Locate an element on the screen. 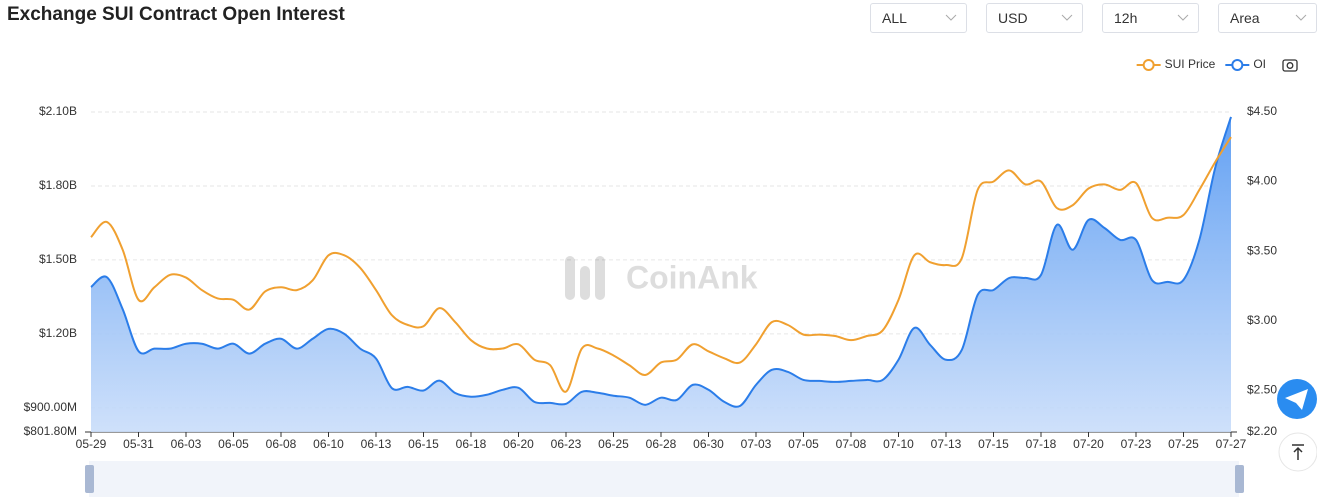 Image resolution: width=1317 pixels, height=497 pixels. legend-label: OI is located at coordinates (1259, 64).